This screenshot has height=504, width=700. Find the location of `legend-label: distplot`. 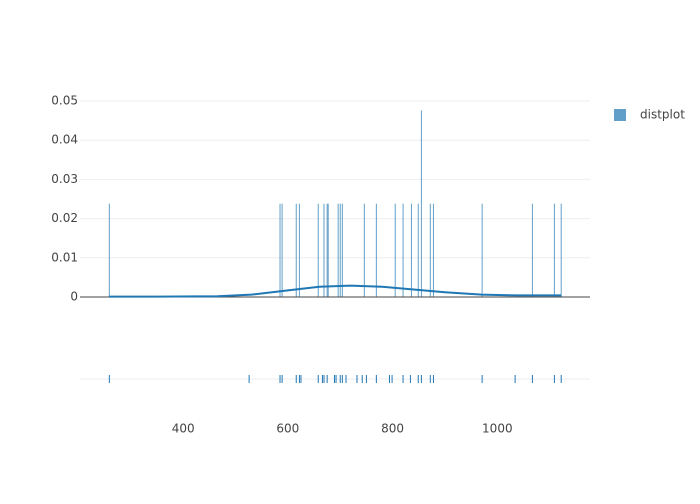

legend-label: distplot is located at coordinates (662, 115).